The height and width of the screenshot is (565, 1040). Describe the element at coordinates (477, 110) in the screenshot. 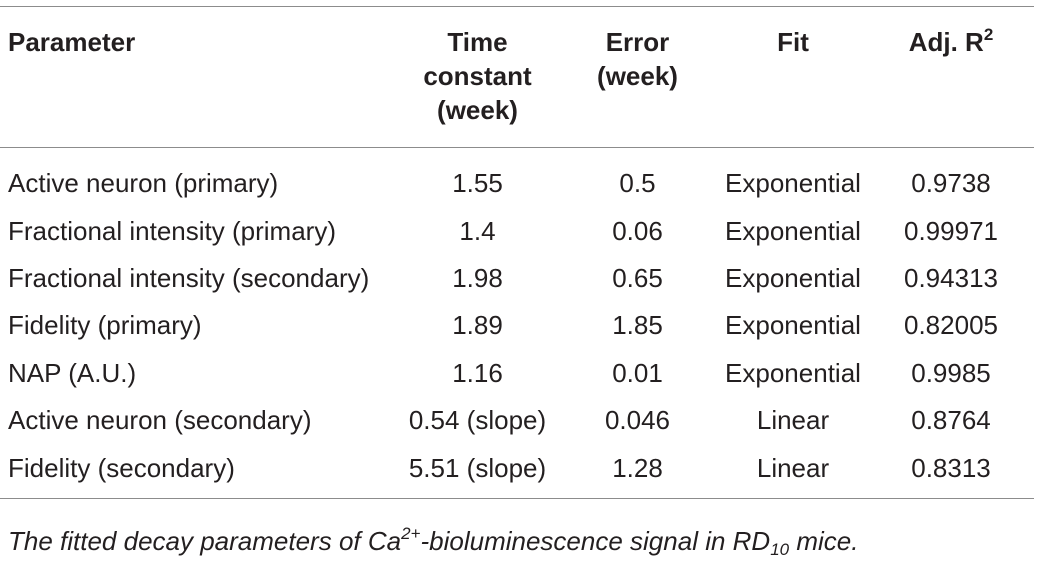

I see `header-time-constant-line-3: (week)` at that location.